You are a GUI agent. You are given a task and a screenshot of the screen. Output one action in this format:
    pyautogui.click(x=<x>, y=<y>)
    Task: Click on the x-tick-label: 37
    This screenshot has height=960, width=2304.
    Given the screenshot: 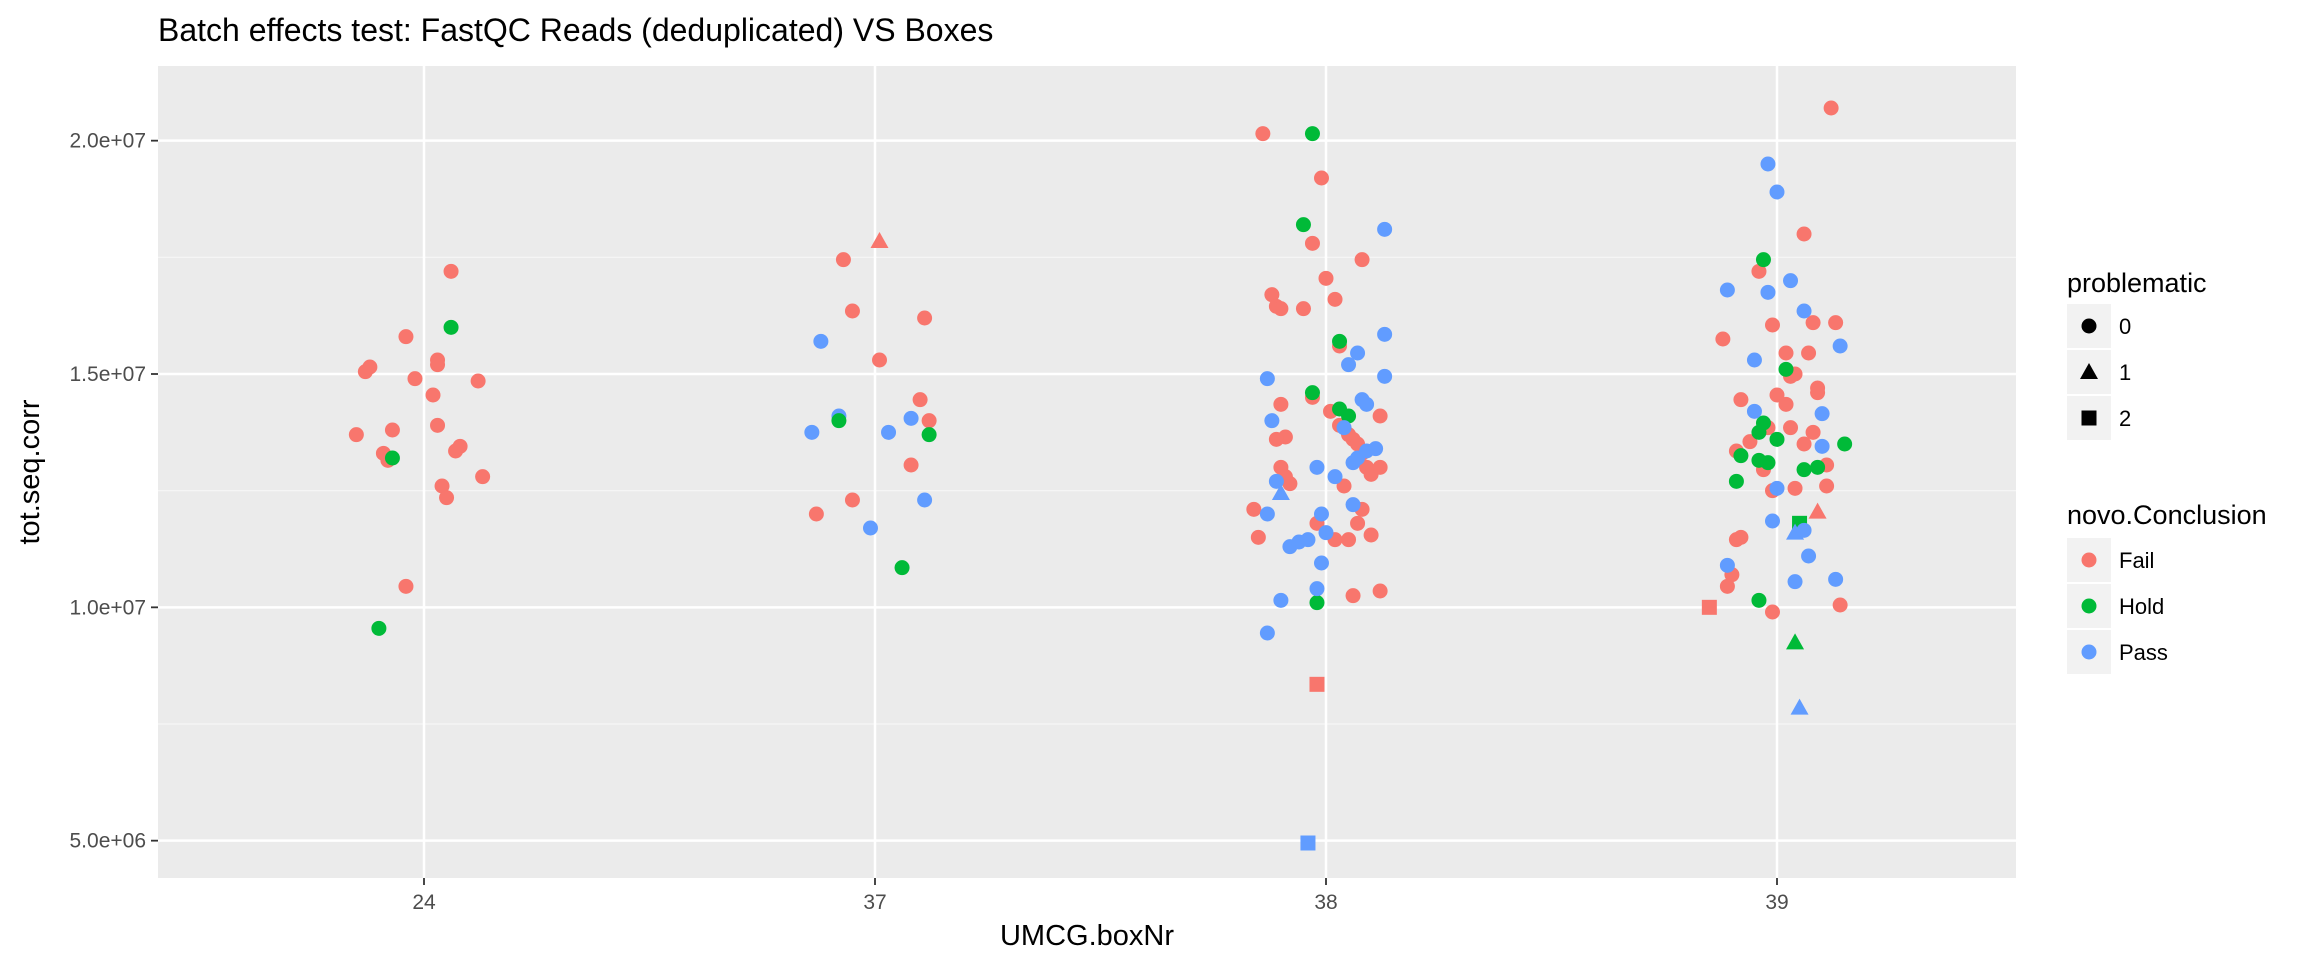 What is the action you would take?
    pyautogui.click(x=874, y=902)
    